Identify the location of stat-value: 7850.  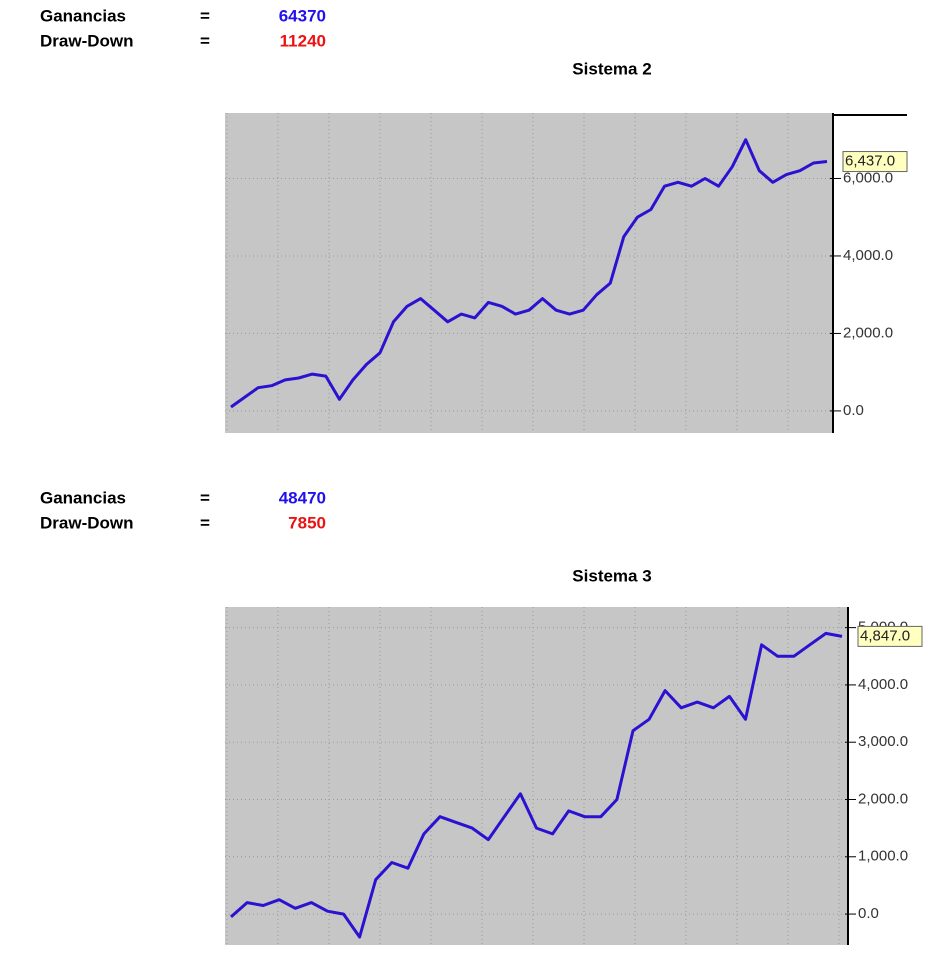
(307, 522).